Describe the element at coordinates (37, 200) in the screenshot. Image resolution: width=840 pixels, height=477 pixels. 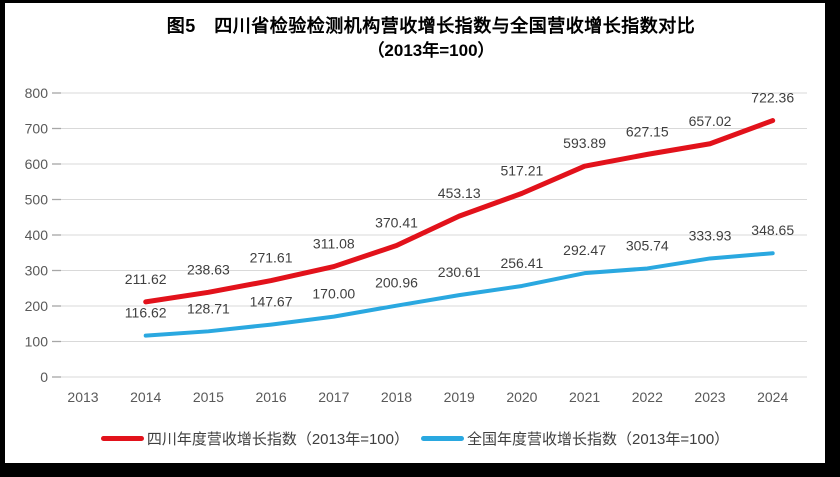
I see `y-tick-label: 500` at that location.